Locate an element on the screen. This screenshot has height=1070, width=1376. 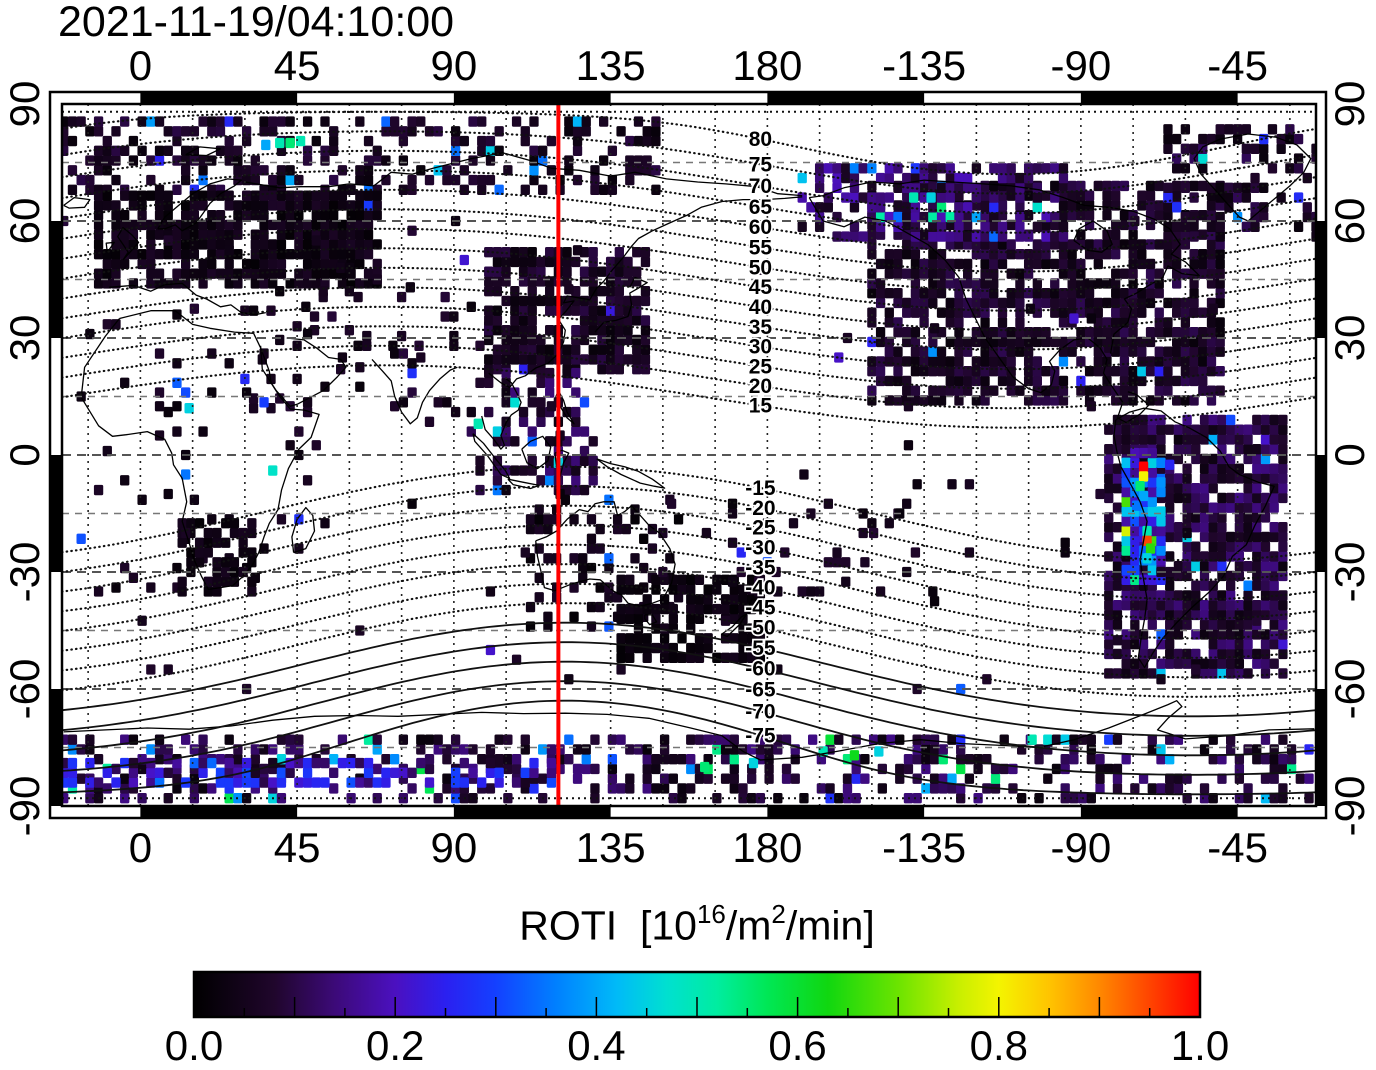
lon-tick-top-135: 135 is located at coordinates (610, 65).